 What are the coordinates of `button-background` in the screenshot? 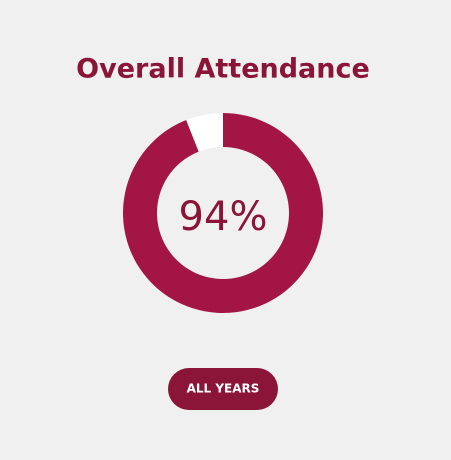 It's located at (223, 389).